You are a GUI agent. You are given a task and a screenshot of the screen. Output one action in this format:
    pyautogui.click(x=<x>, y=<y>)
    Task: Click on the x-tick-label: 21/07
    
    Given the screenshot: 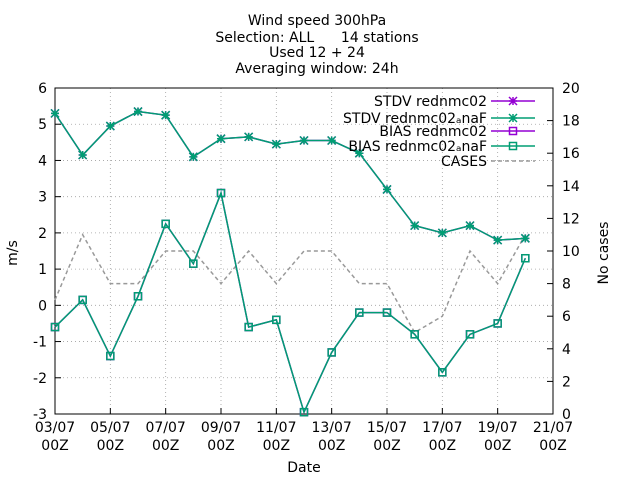 What is the action you would take?
    pyautogui.click(x=553, y=428)
    